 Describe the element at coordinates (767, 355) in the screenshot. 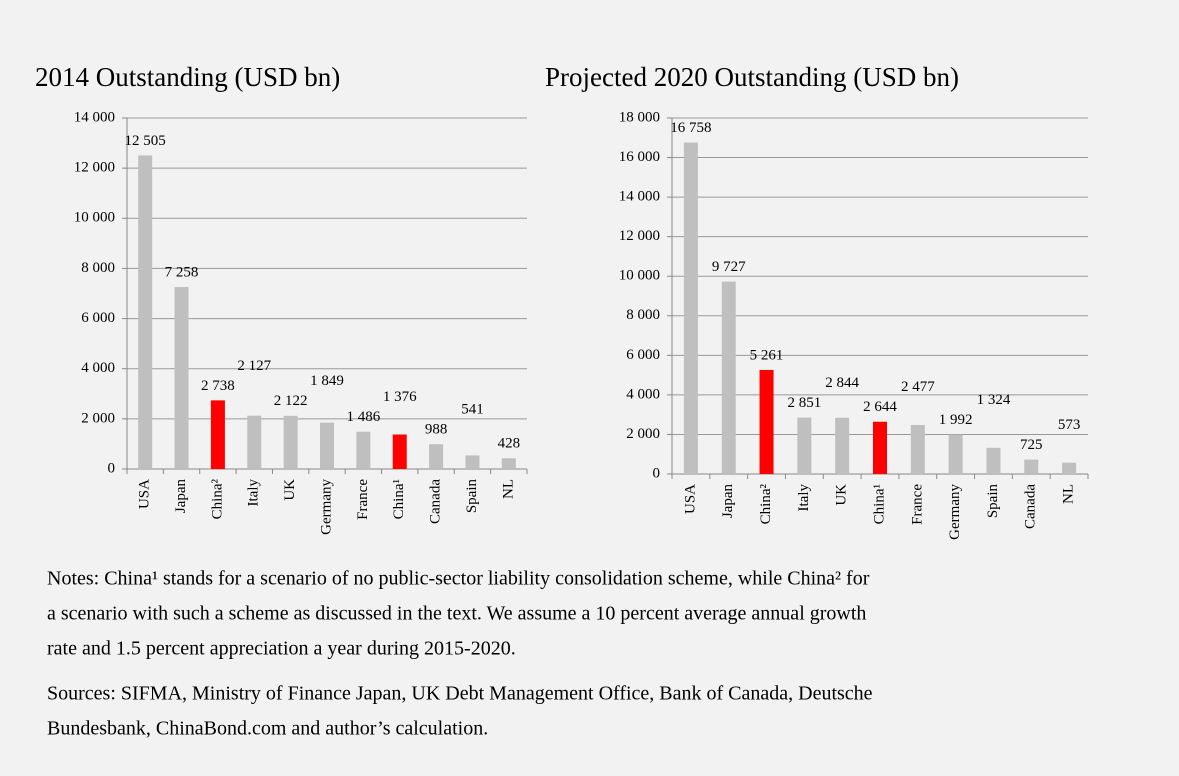

I see `value-label: 5 261` at that location.